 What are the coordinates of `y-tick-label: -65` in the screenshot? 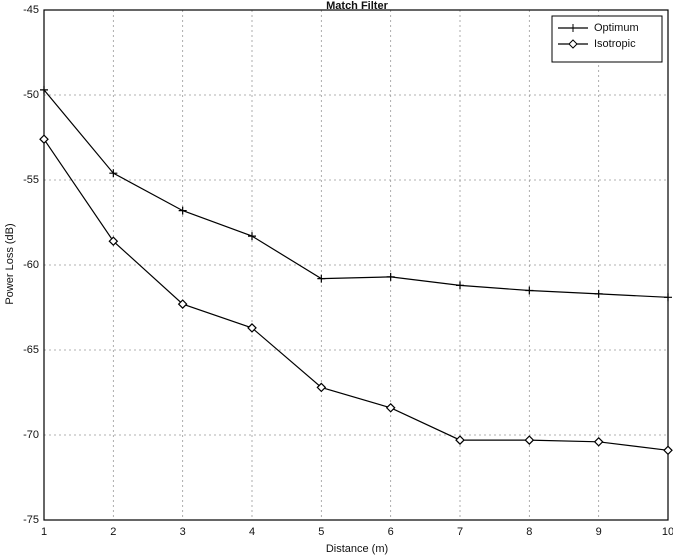 It's located at (31, 350).